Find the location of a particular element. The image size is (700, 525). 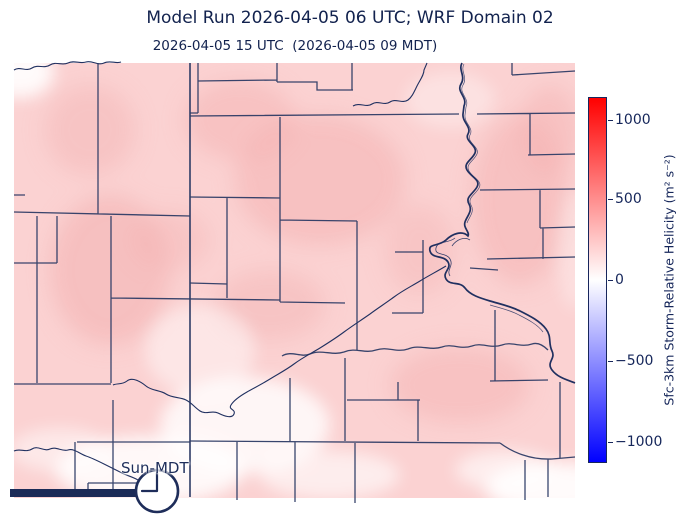

timezone-label: Sun-MDT is located at coordinates (155, 468).